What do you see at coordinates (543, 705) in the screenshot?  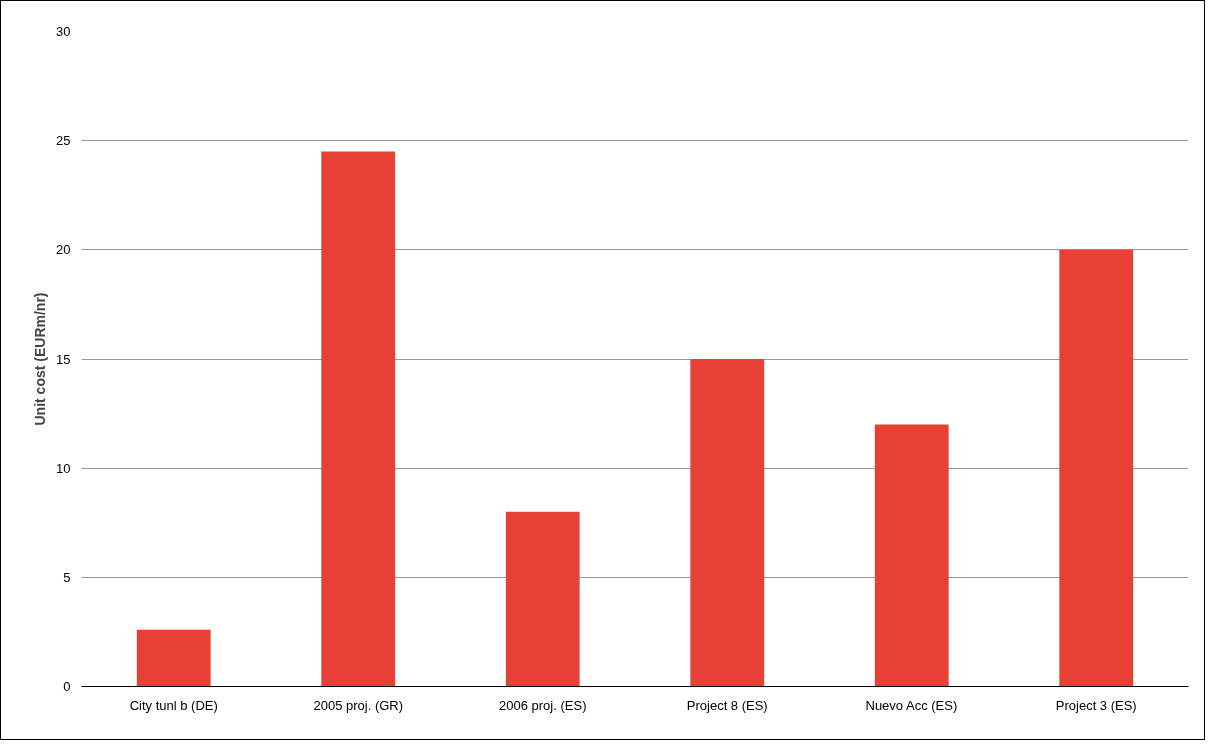 I see `x-tick-label: 2006 proj. (ES)` at bounding box center [543, 705].